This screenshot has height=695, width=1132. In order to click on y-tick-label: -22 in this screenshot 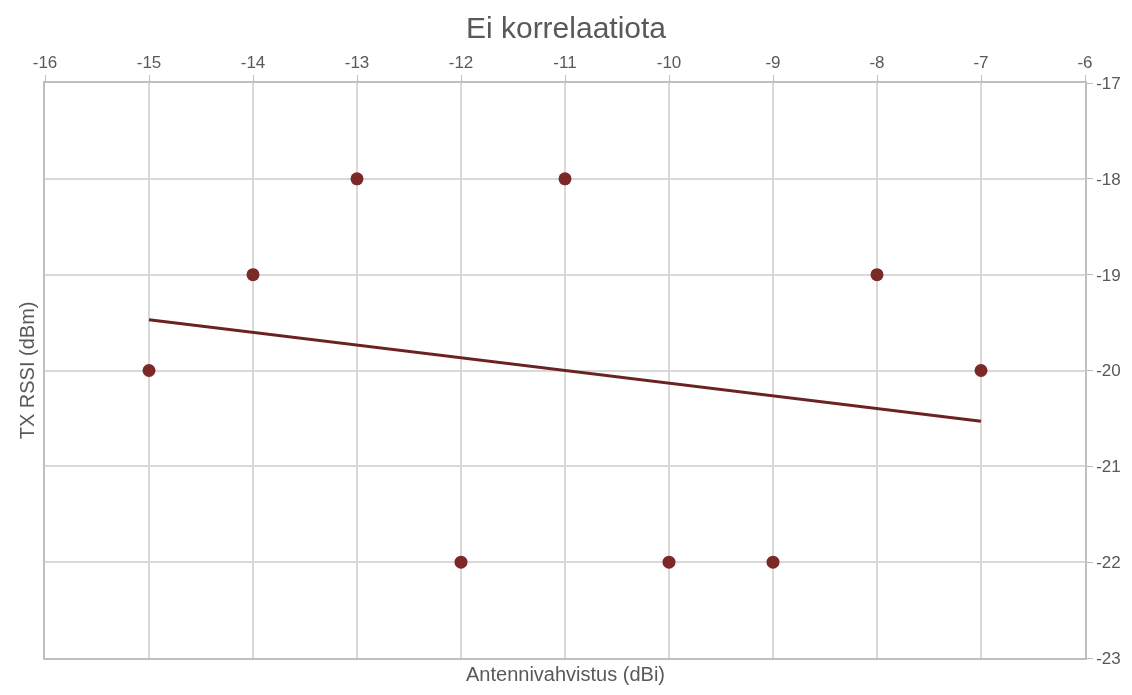, I will do `click(1108, 563)`.